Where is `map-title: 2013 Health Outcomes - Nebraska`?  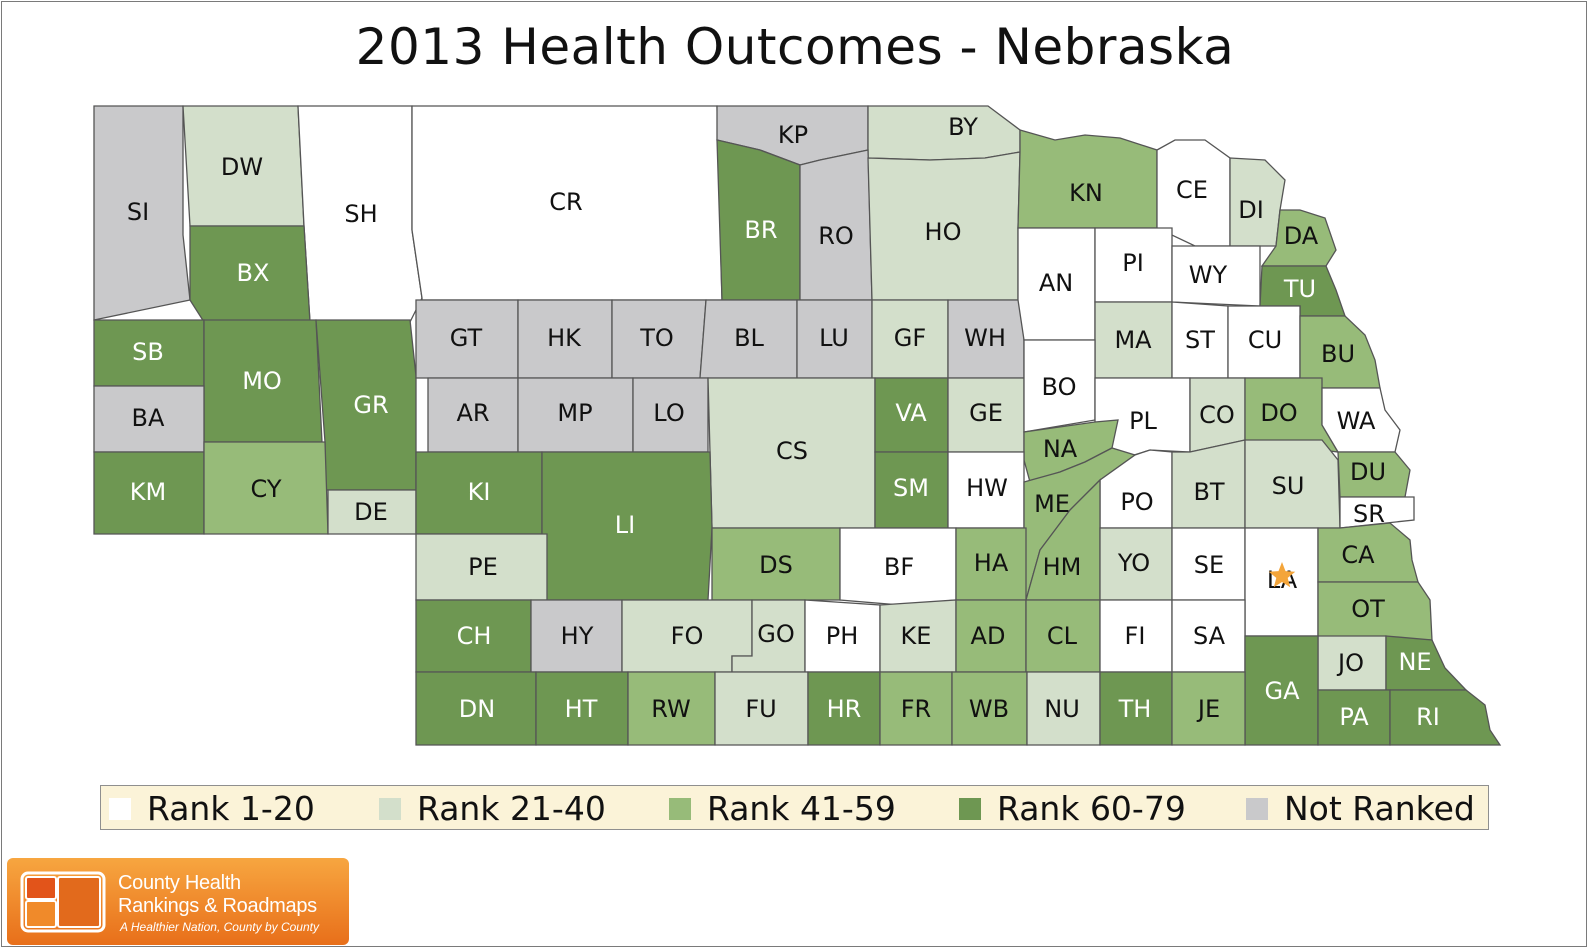 map-title: 2013 Health Outcomes - Nebraska is located at coordinates (795, 47).